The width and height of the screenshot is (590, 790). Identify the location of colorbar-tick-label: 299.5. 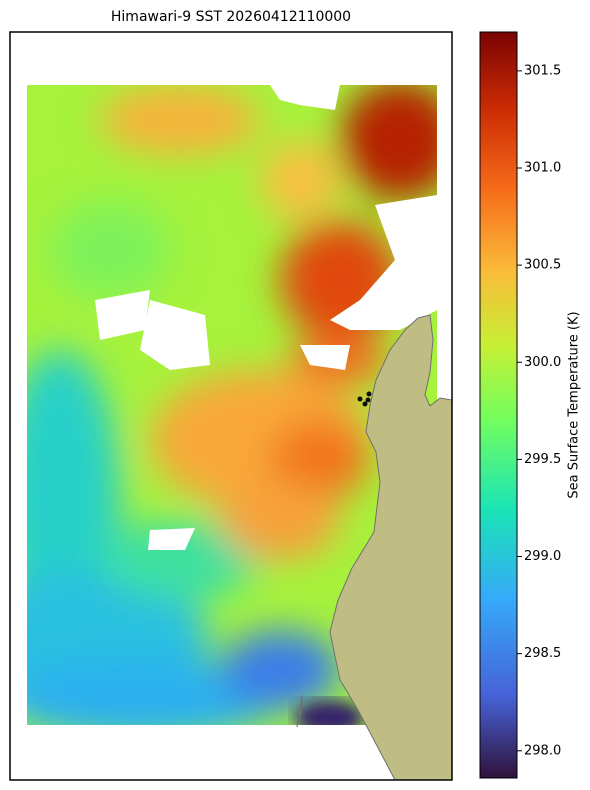
(542, 459).